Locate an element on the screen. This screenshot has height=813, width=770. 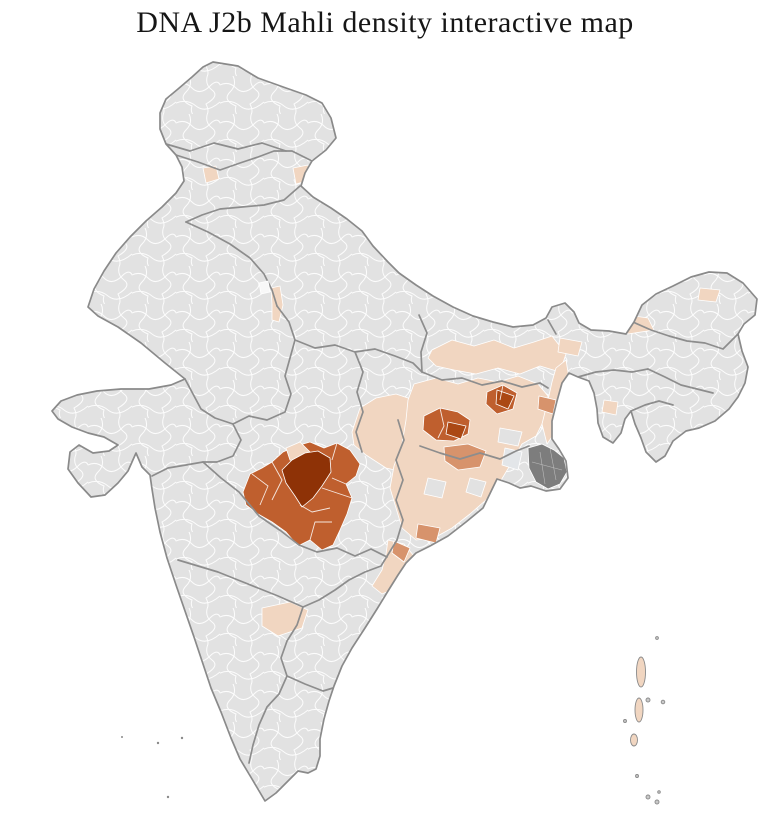
central-cluster is located at coordinates (301, 496).